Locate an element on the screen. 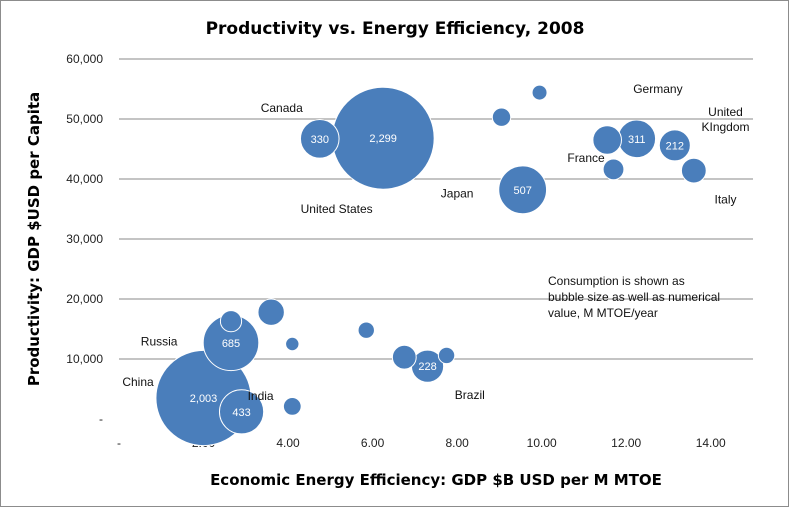 The width and height of the screenshot is (789, 508). bubble-value-label: 330 is located at coordinates (320, 140).